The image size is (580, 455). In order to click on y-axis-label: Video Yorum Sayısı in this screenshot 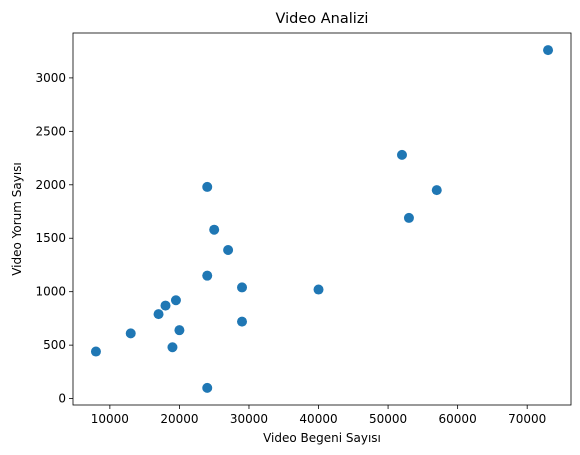, I will do `click(17, 219)`.